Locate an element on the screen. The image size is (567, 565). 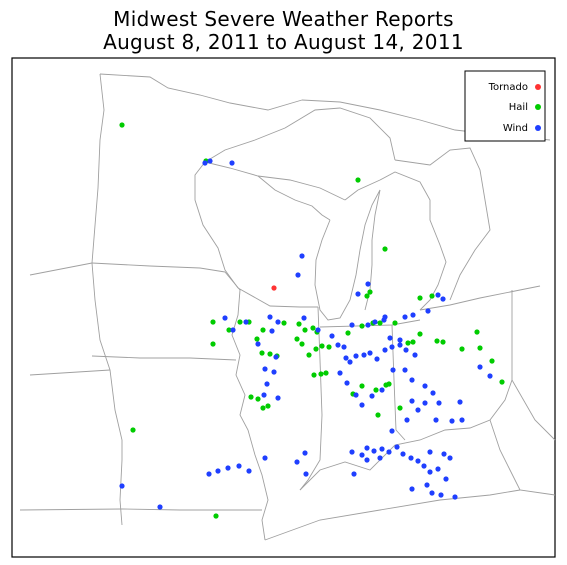
legend: Tornado Hail Wind is located at coordinates (505, 106).